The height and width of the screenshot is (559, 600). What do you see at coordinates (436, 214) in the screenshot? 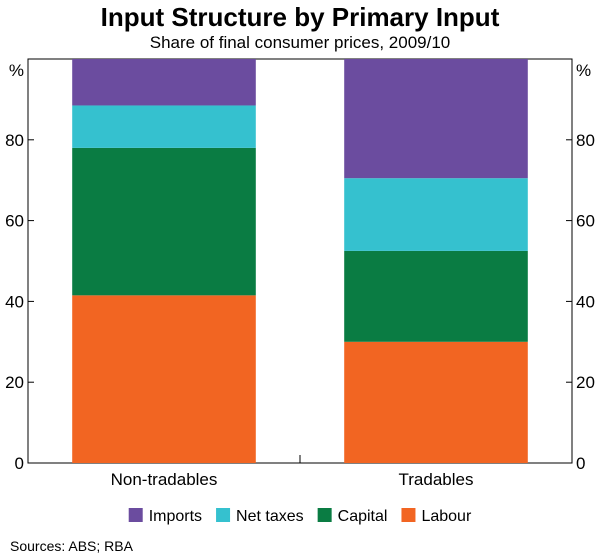
I see `bar-tradables-net-taxes` at bounding box center [436, 214].